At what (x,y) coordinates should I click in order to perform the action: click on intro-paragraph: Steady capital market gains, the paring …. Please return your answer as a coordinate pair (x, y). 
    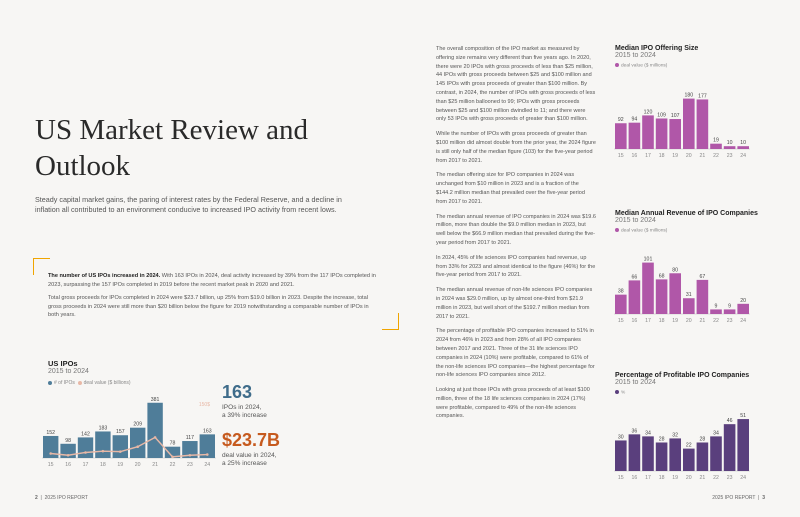
    Looking at the image, I should click on (188, 204).